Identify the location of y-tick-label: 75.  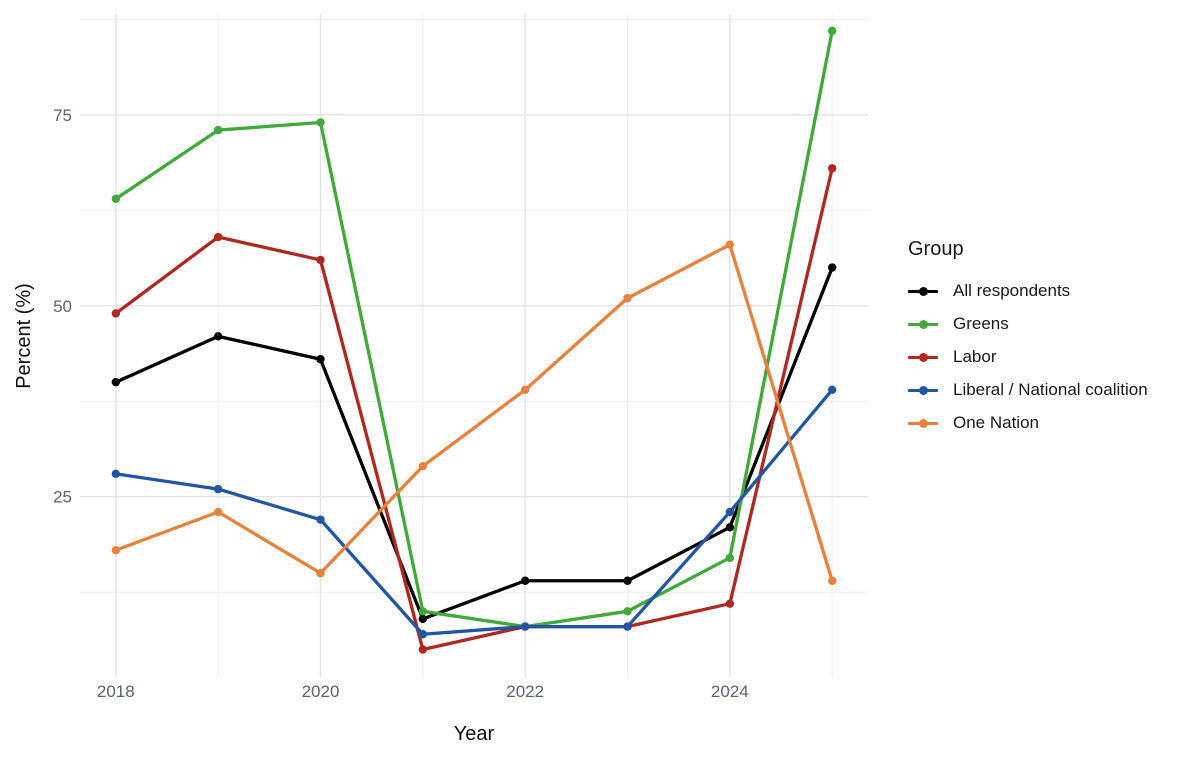
(62, 115).